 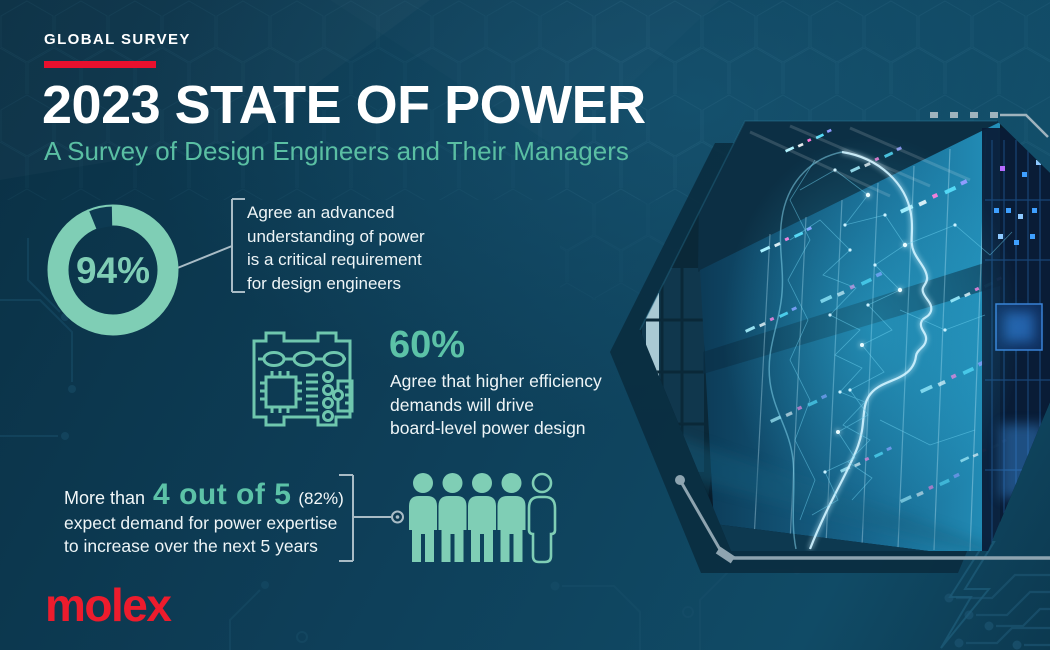 What do you see at coordinates (542, 518) in the screenshot?
I see `person-icon-outline` at bounding box center [542, 518].